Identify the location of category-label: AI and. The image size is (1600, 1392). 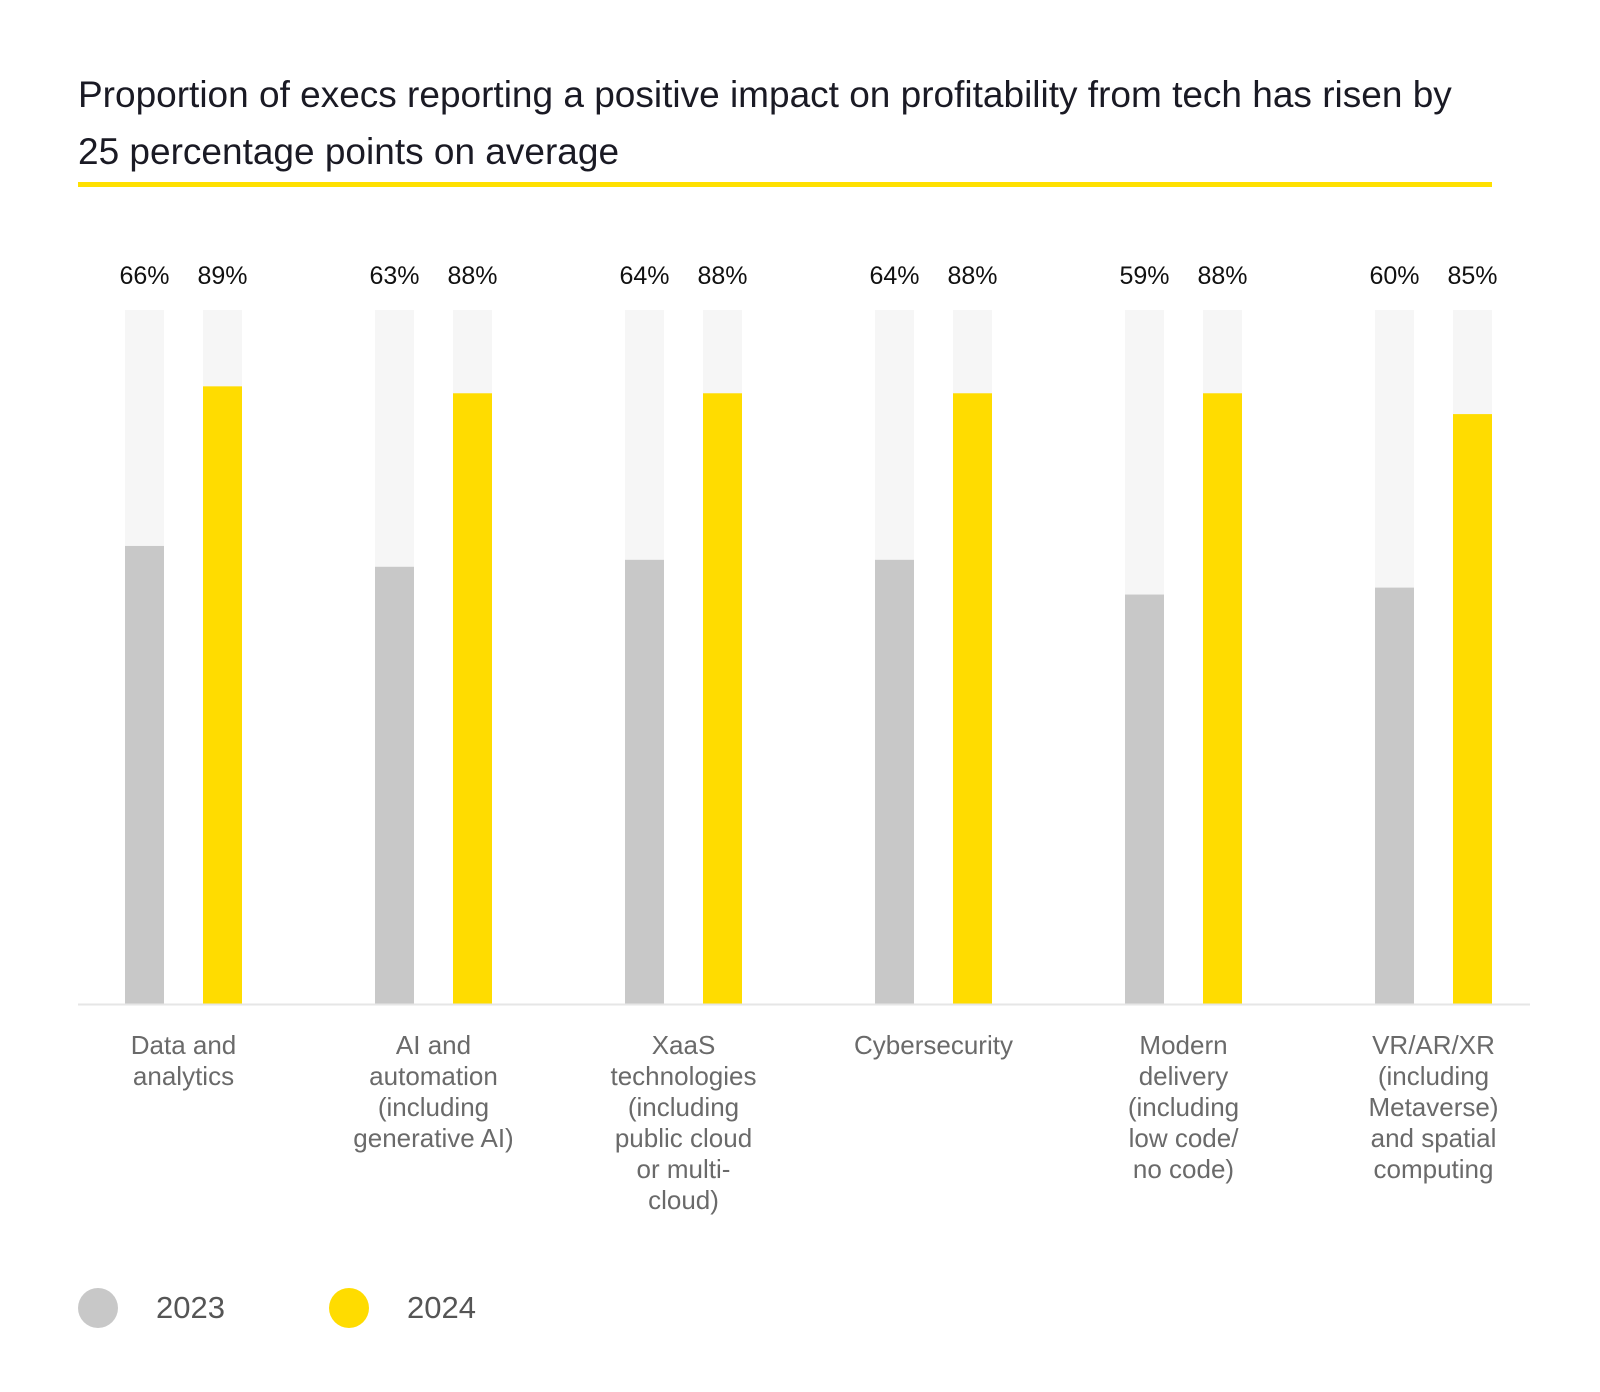
(433, 1045).